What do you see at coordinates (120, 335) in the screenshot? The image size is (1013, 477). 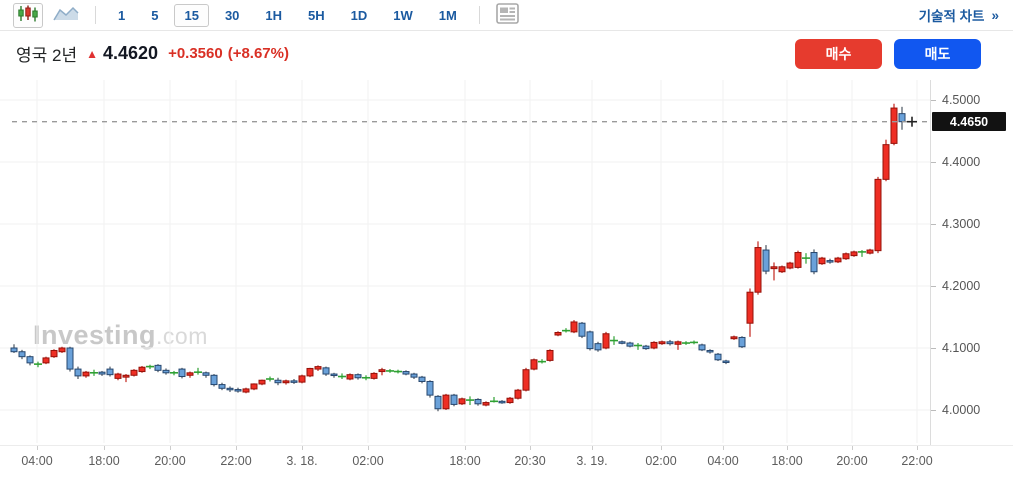 I see `investing-watermark: Investing.com` at bounding box center [120, 335].